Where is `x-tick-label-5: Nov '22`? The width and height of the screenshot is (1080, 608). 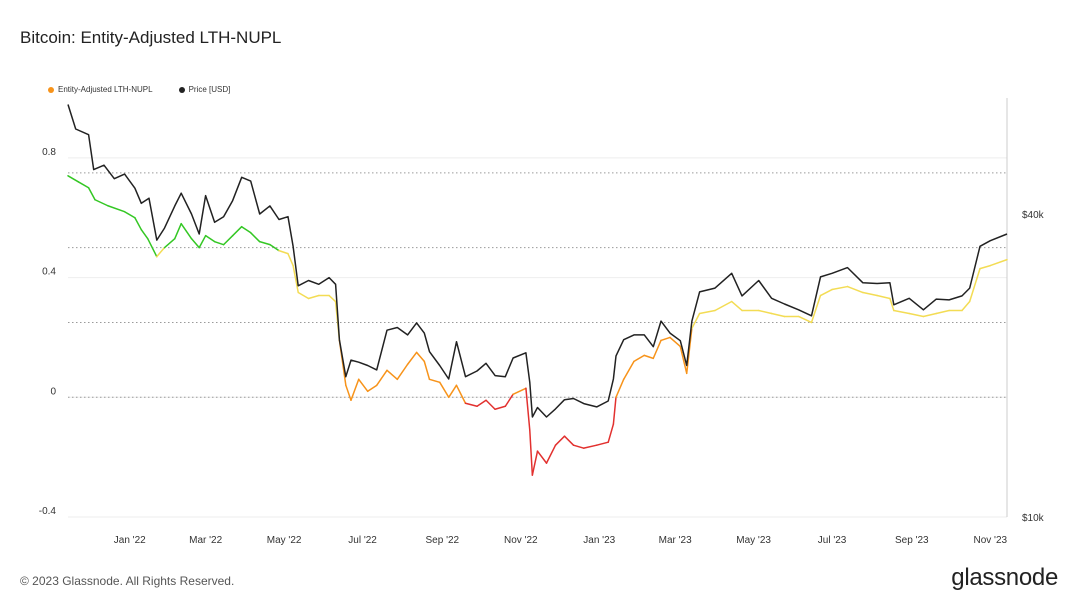 x-tick-label-5: Nov '22 is located at coordinates (521, 540).